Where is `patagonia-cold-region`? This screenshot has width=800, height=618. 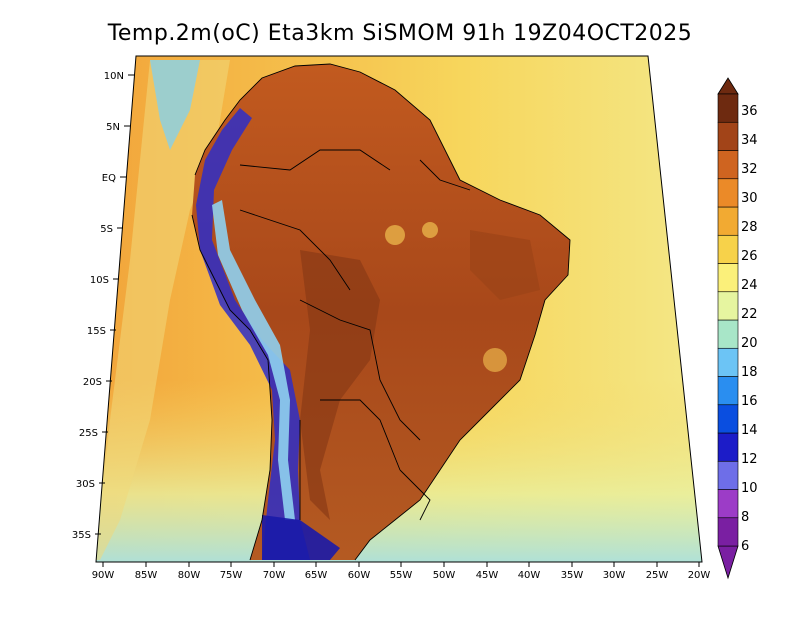 patagonia-cold-region is located at coordinates (301, 537).